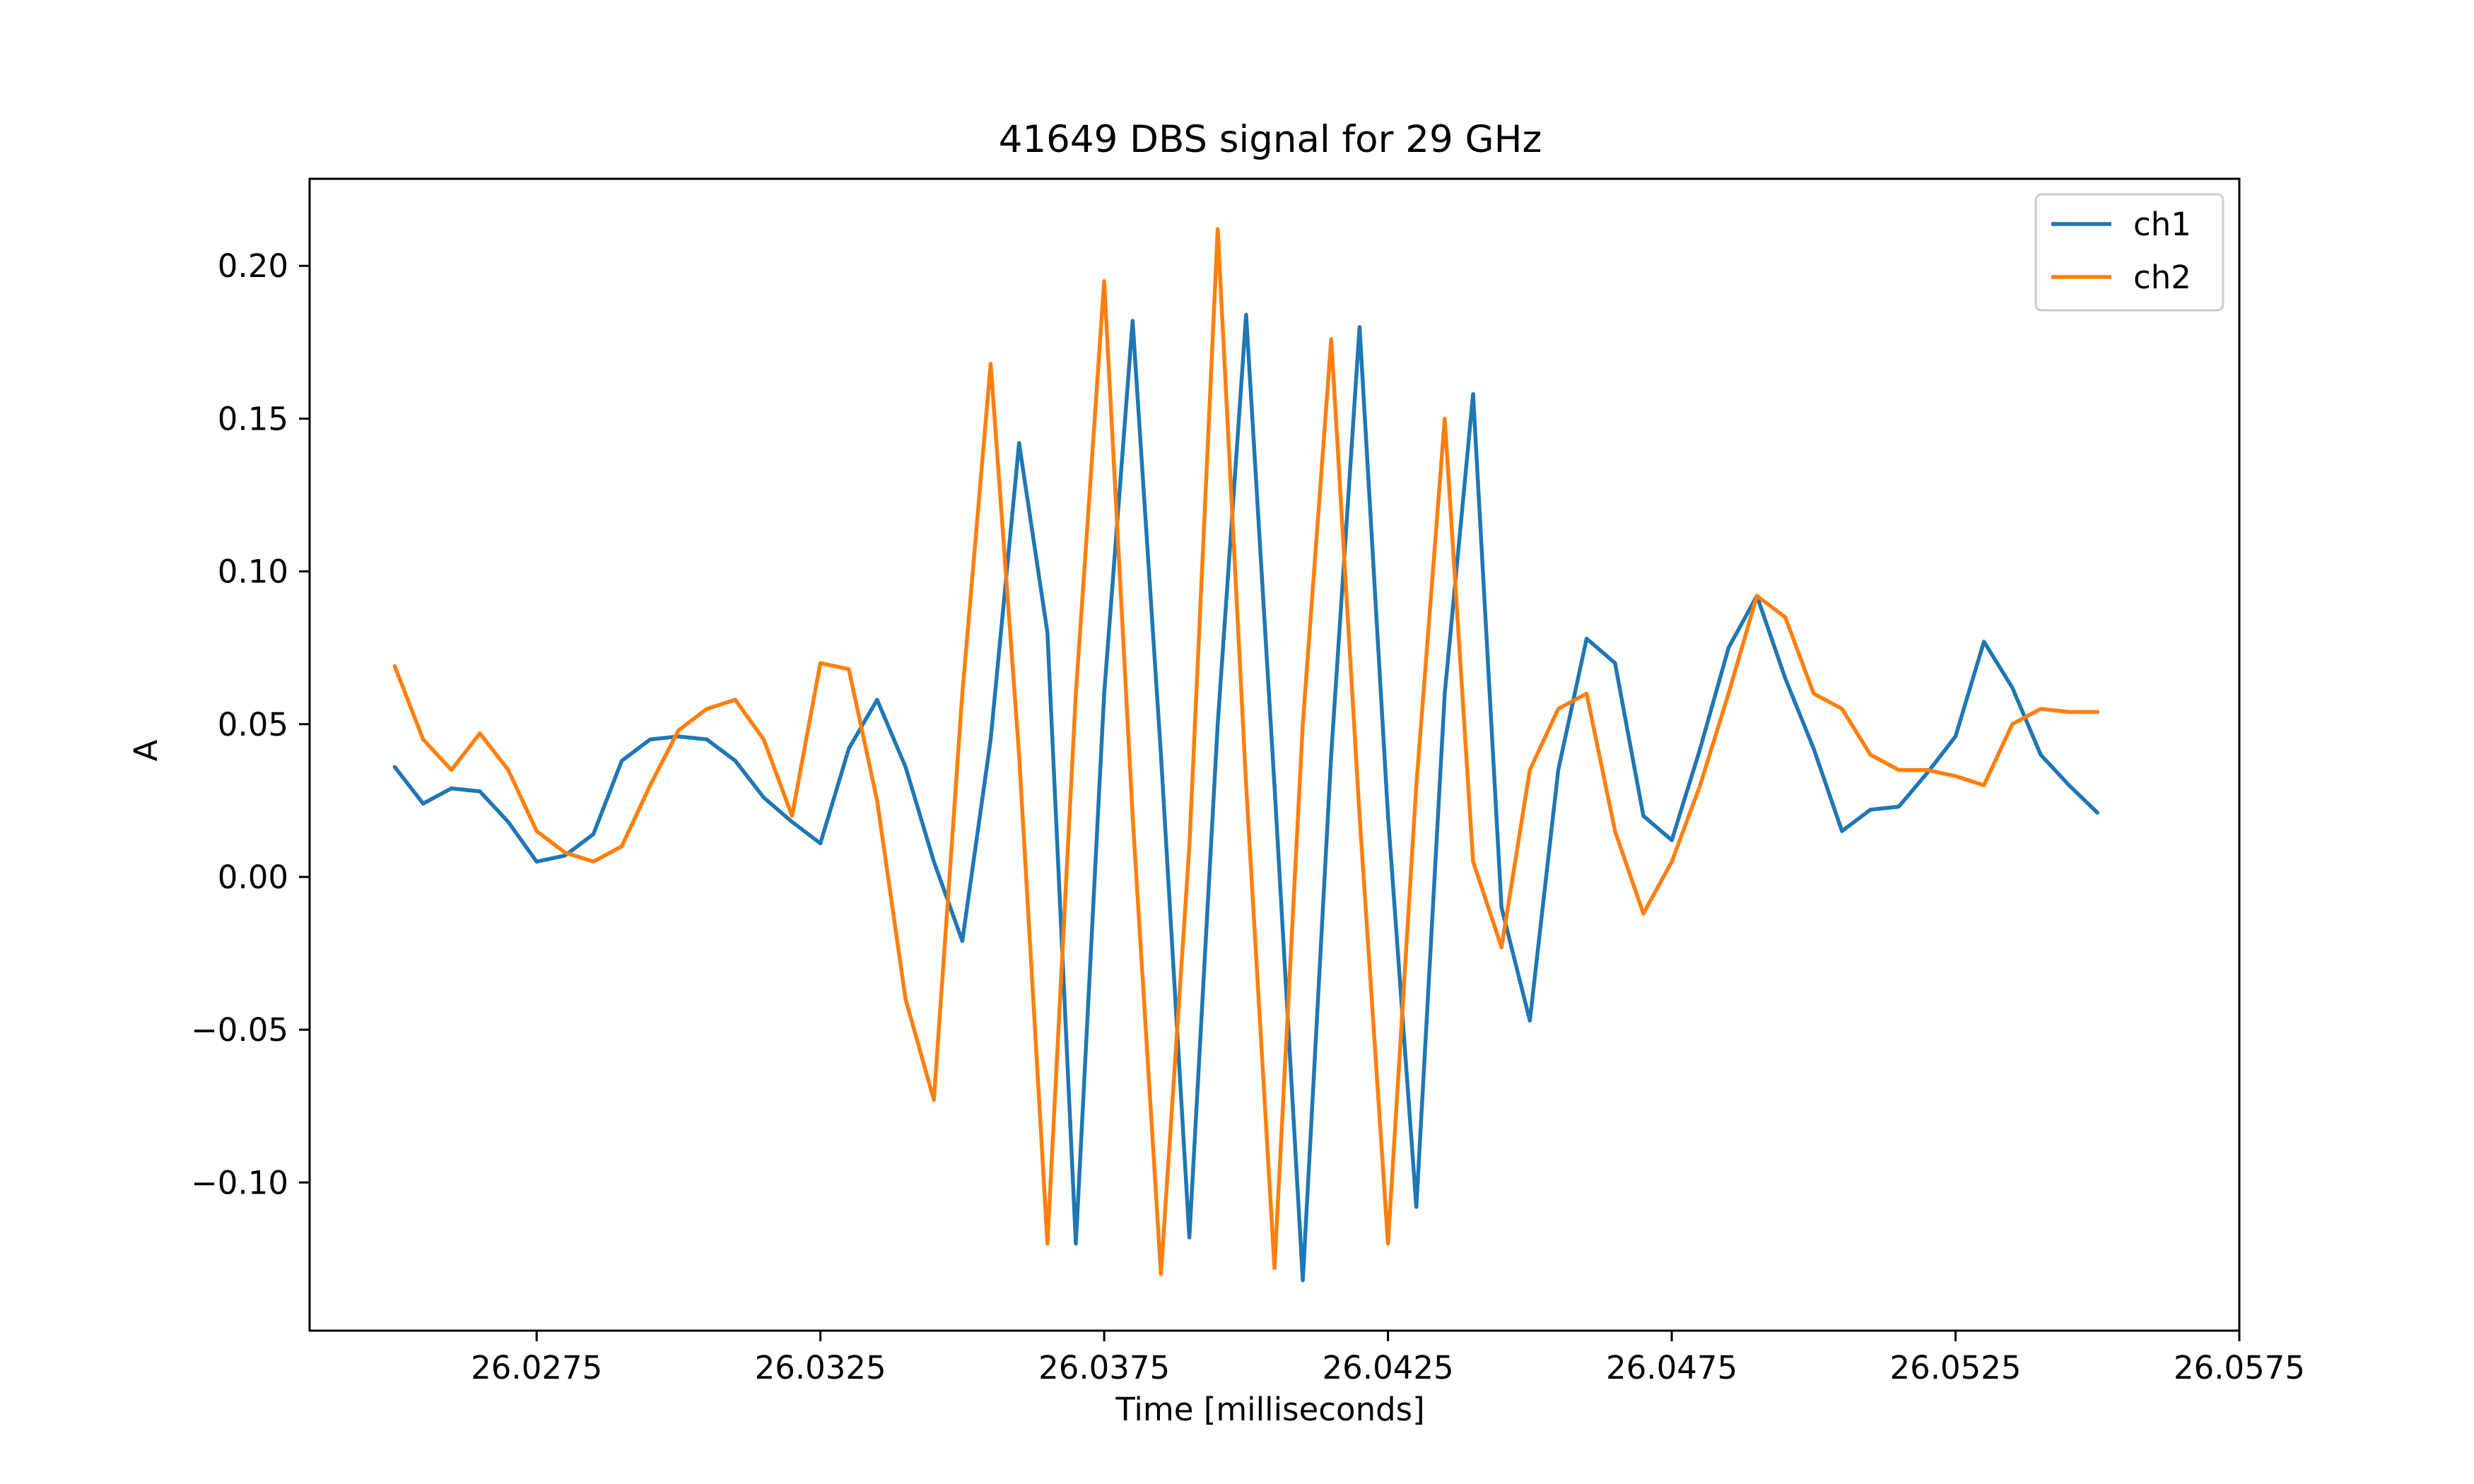  What do you see at coordinates (2239, 1367) in the screenshot?
I see `x-tick-label: 26.0575` at bounding box center [2239, 1367].